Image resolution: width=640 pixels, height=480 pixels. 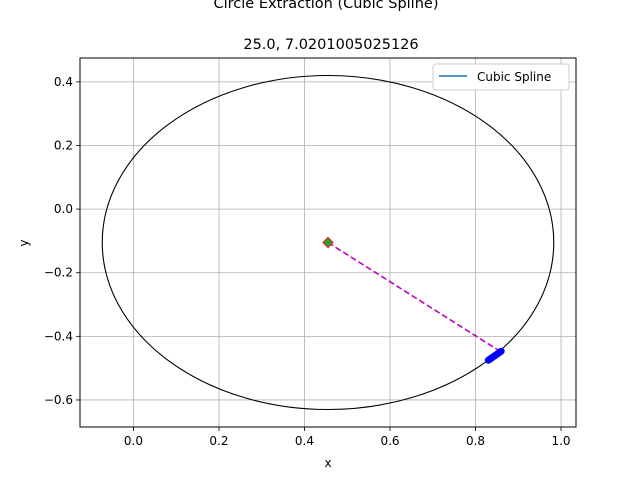 I want to click on center-marker, so click(x=328, y=242).